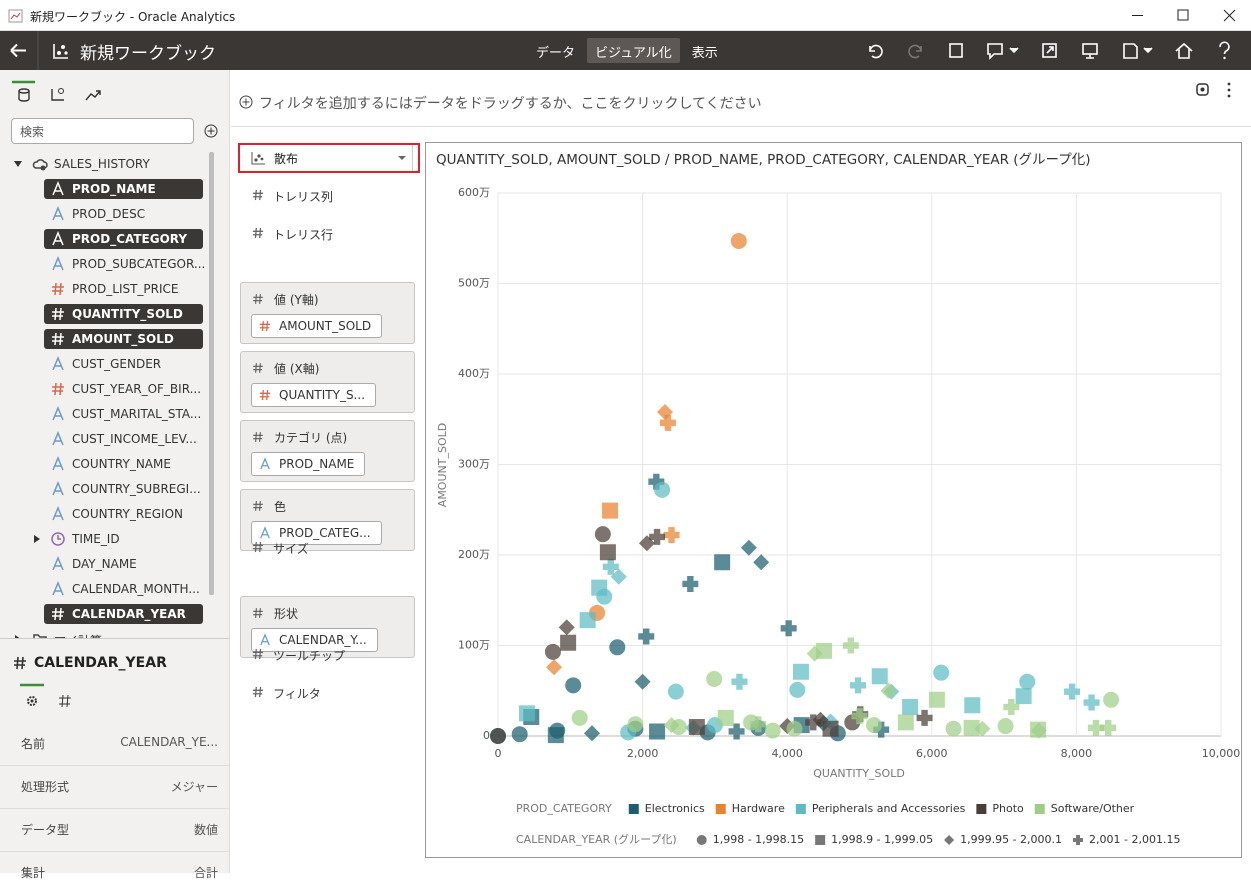 The image size is (1251, 895). Describe the element at coordinates (123, 514) in the screenshot. I see `tree-item: COUNTRY_REGION` at that location.